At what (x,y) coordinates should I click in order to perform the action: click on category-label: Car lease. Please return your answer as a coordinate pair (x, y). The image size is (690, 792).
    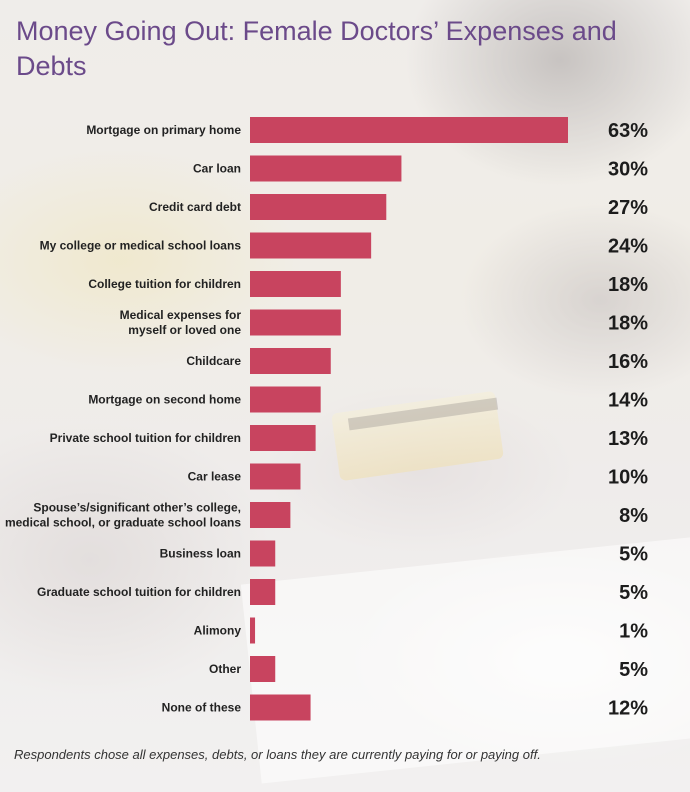
    Looking at the image, I should click on (215, 477).